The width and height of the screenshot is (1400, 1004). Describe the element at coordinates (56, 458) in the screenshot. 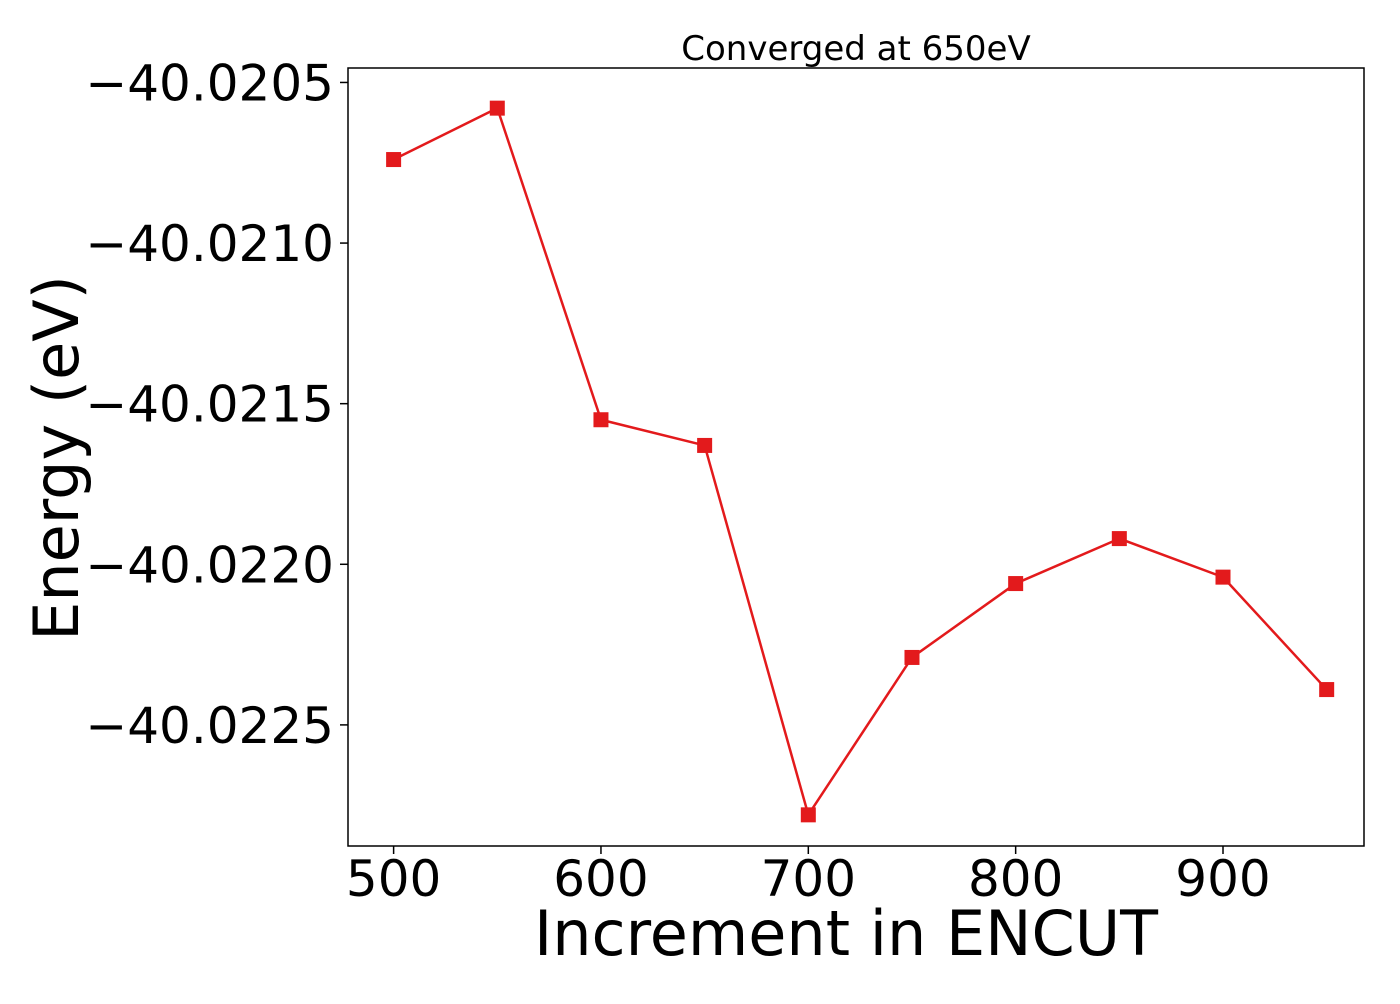

I see `y-axis-title: Energy (eV)` at that location.